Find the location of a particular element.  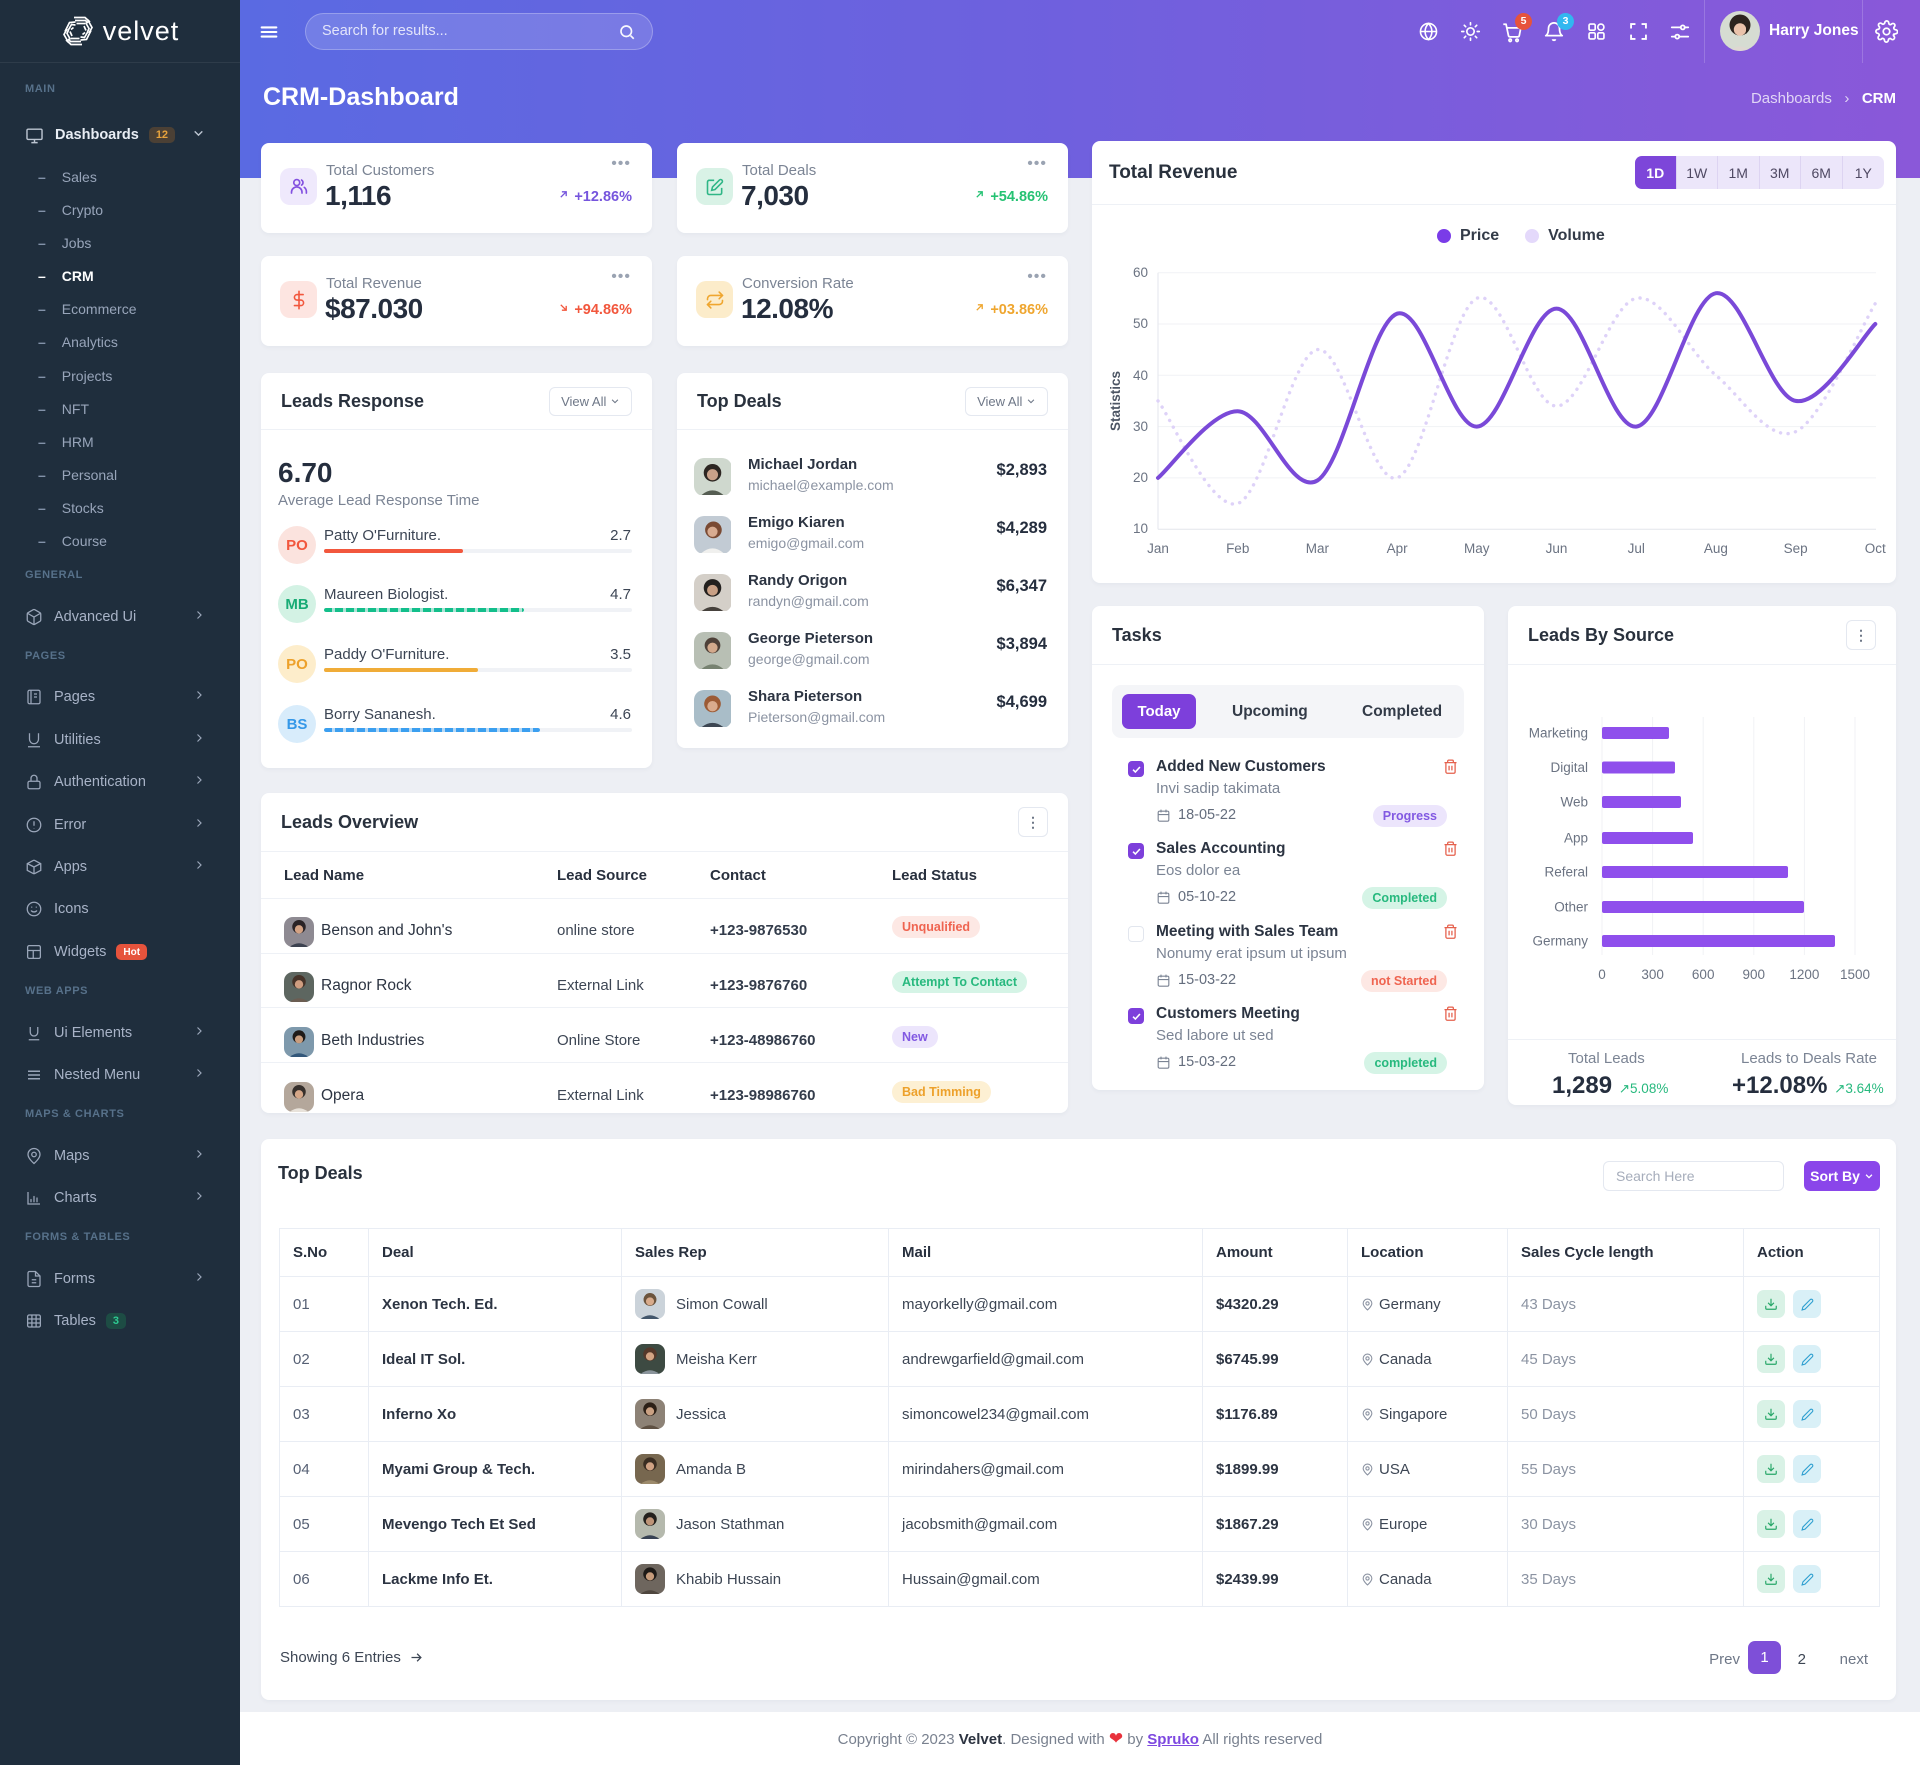

svg-text: 60 is located at coordinates (1140, 272).